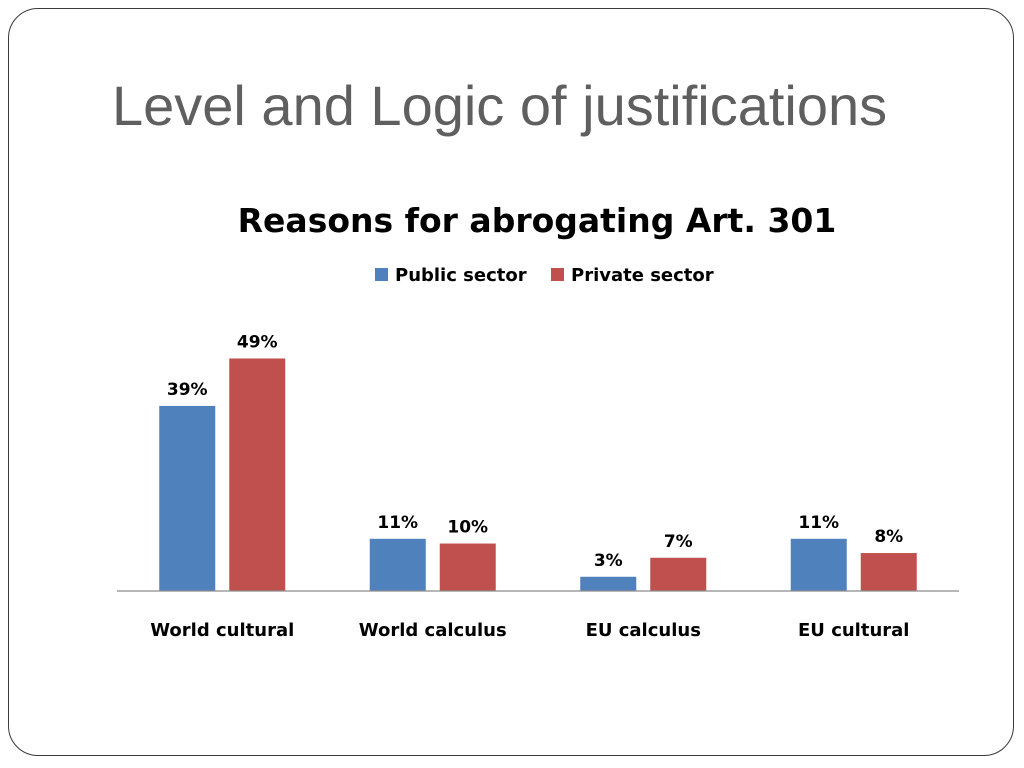  Describe the element at coordinates (678, 542) in the screenshot. I see `data-label-private-sector-eu-calculus: 7%` at that location.